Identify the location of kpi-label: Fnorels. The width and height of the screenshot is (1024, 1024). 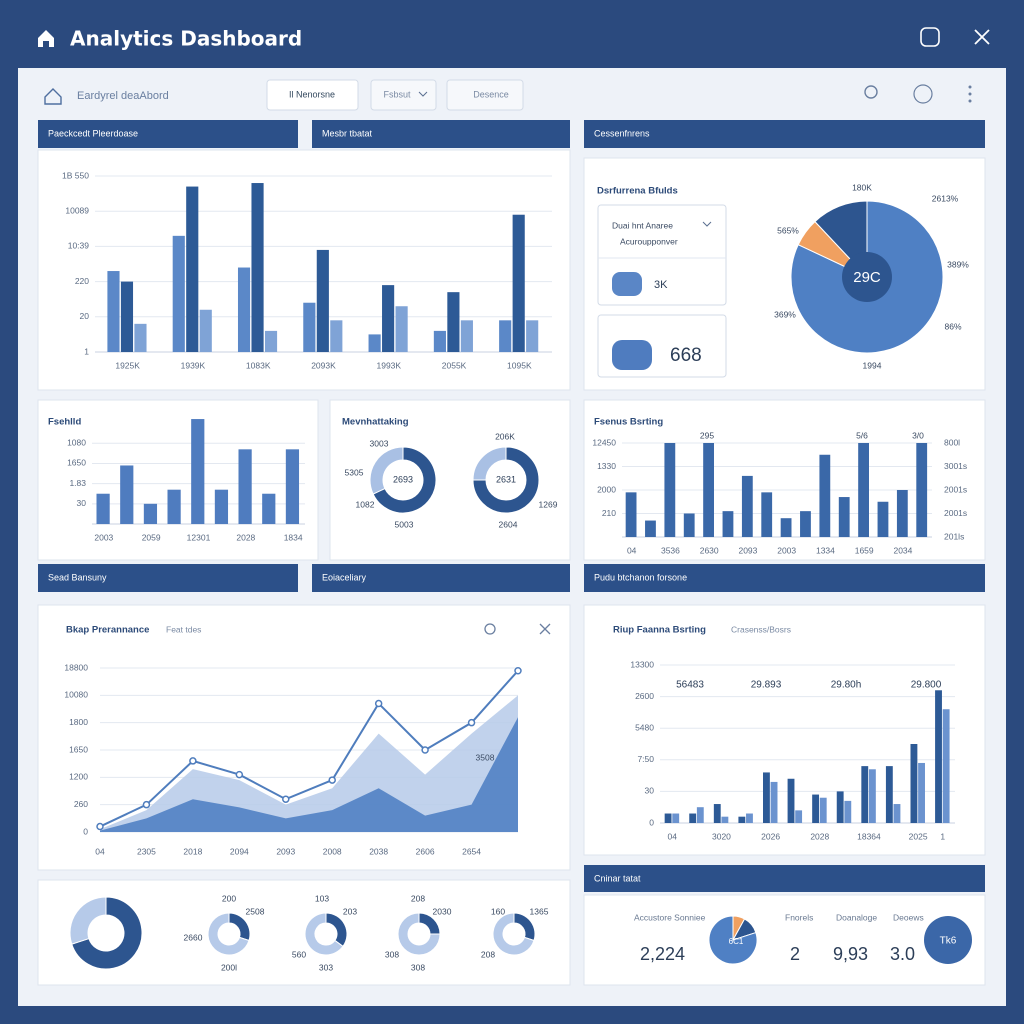
(799, 917).